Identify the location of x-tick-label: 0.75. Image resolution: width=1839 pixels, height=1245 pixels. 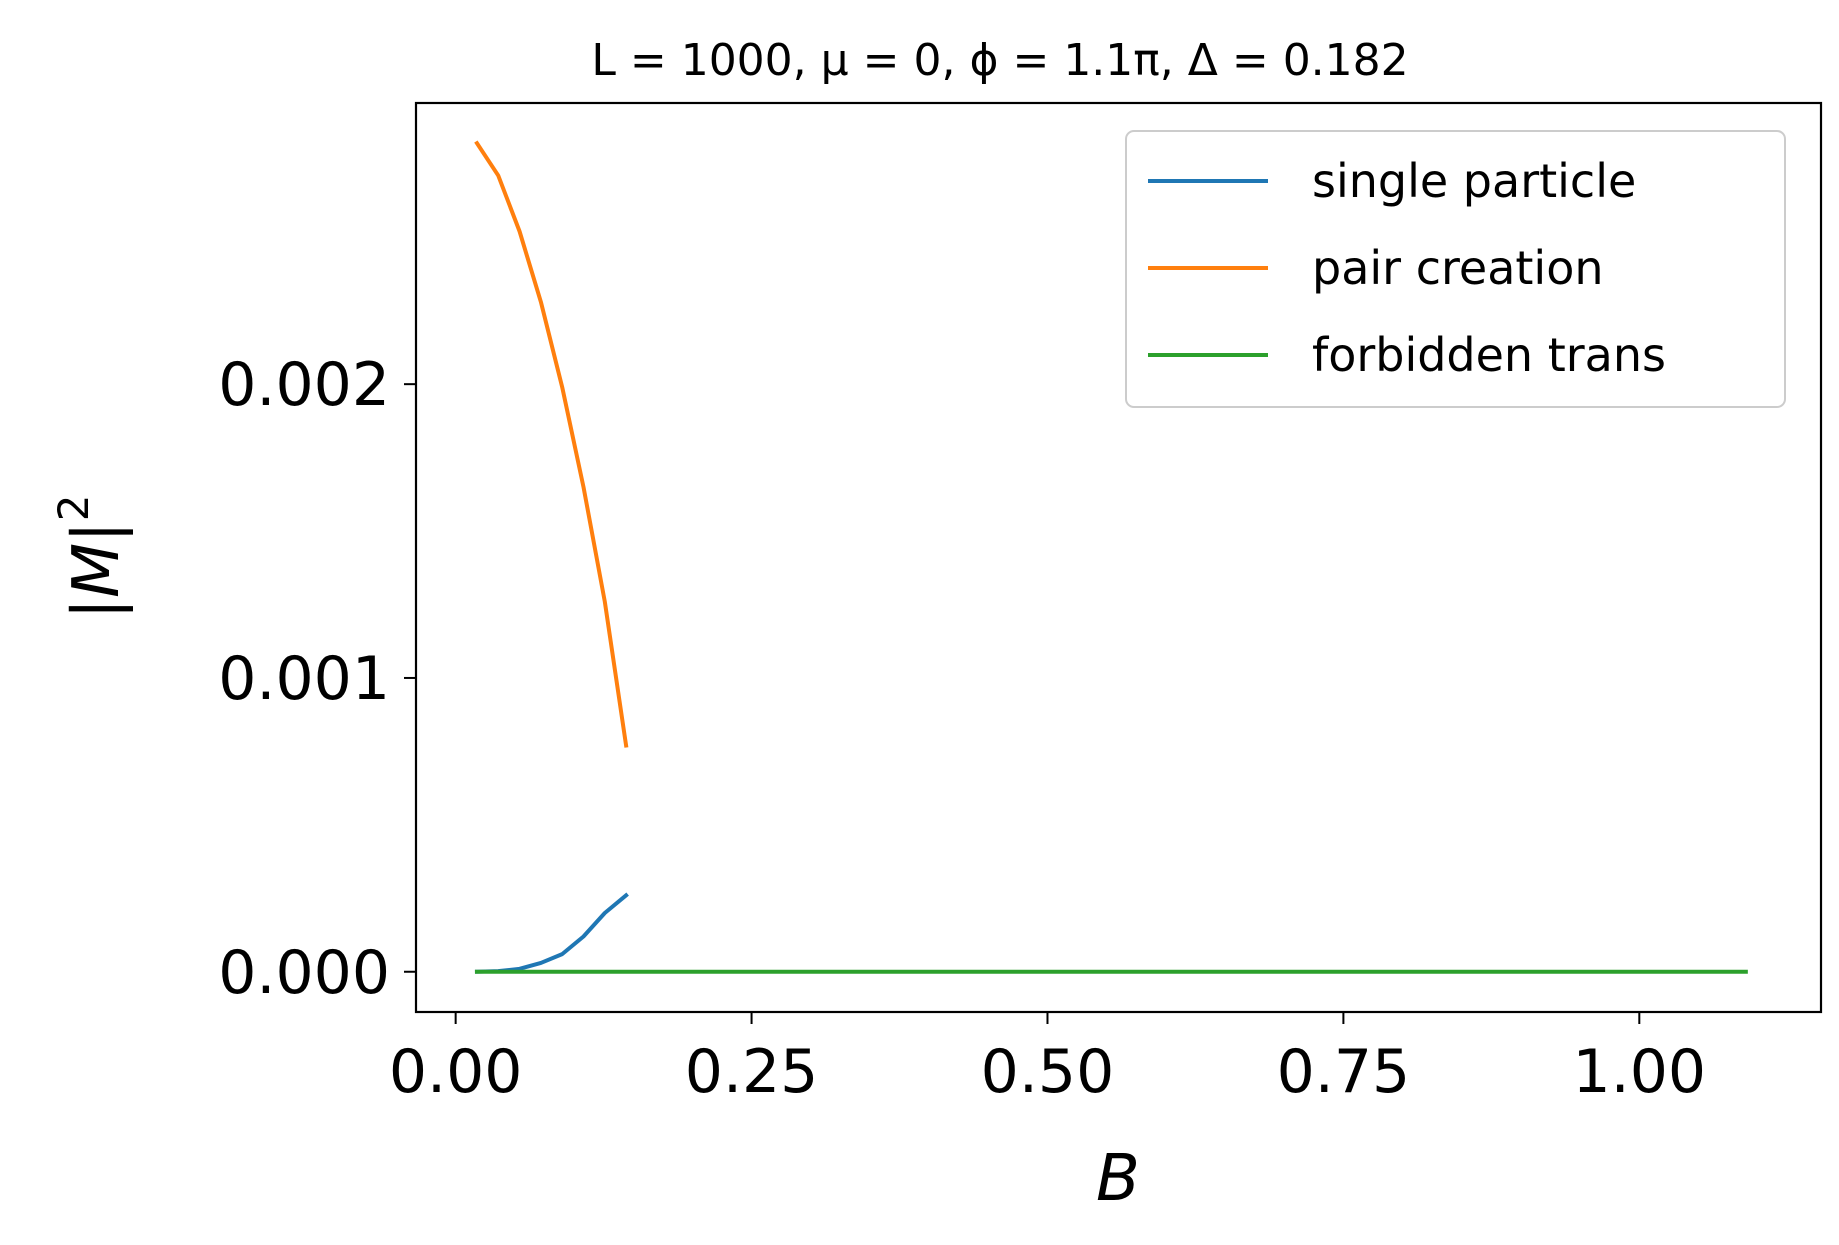
(1344, 1072).